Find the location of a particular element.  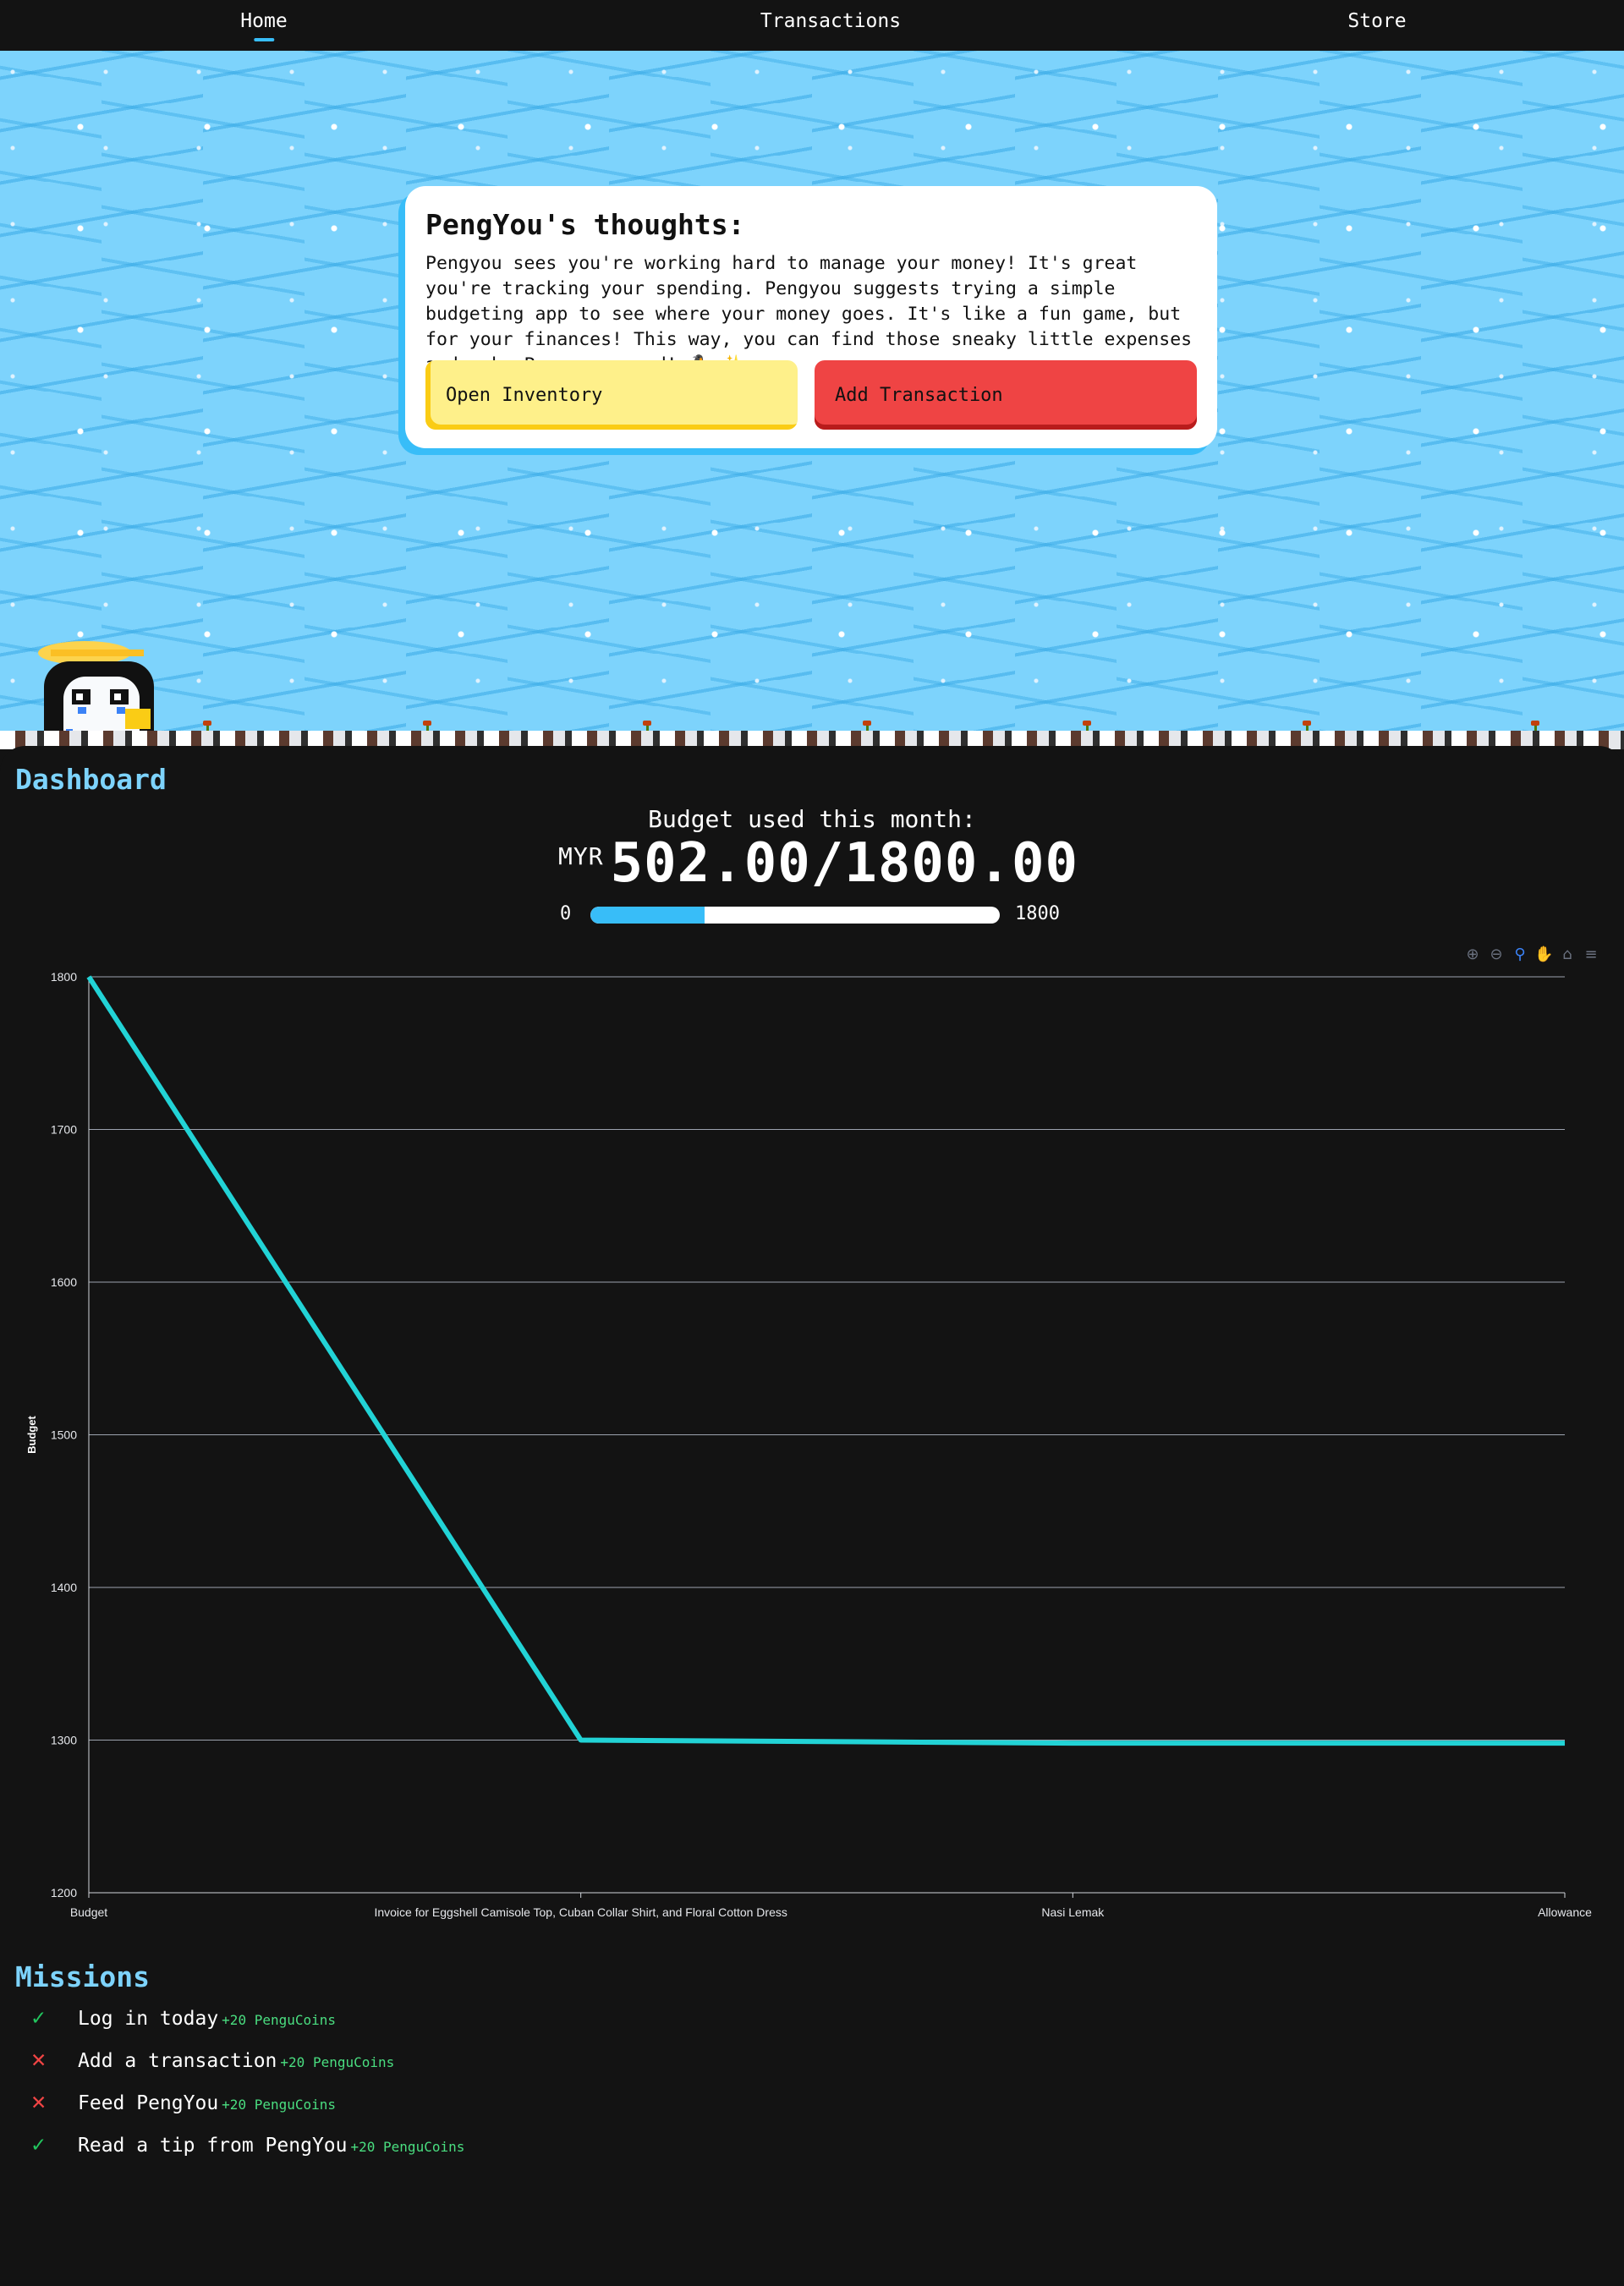

pan-icon: ✋ is located at coordinates (1544, 955).